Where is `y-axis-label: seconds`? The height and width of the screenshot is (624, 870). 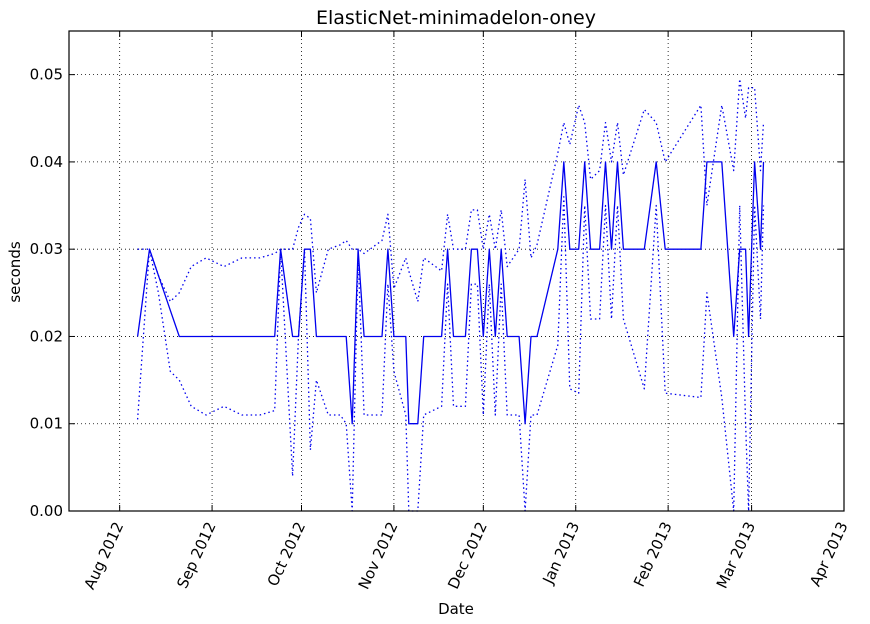 y-axis-label: seconds is located at coordinates (15, 271).